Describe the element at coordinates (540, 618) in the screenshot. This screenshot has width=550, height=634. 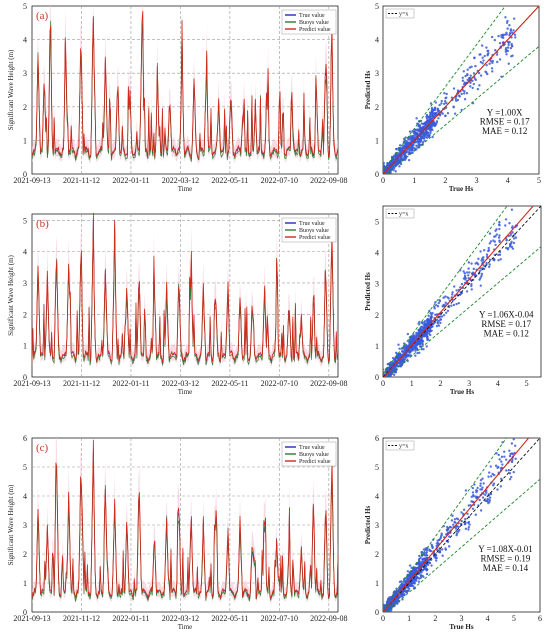
I see `x-tick-label: 6` at that location.